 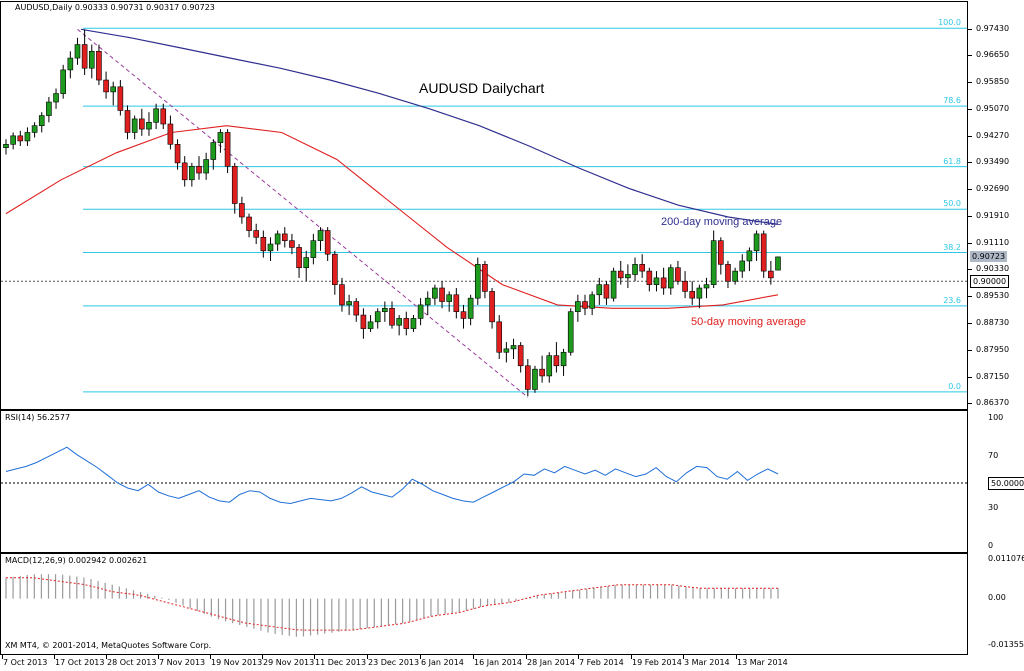 What do you see at coordinates (722, 222) in the screenshot?
I see `ma200-annotation: 200-day moving average` at bounding box center [722, 222].